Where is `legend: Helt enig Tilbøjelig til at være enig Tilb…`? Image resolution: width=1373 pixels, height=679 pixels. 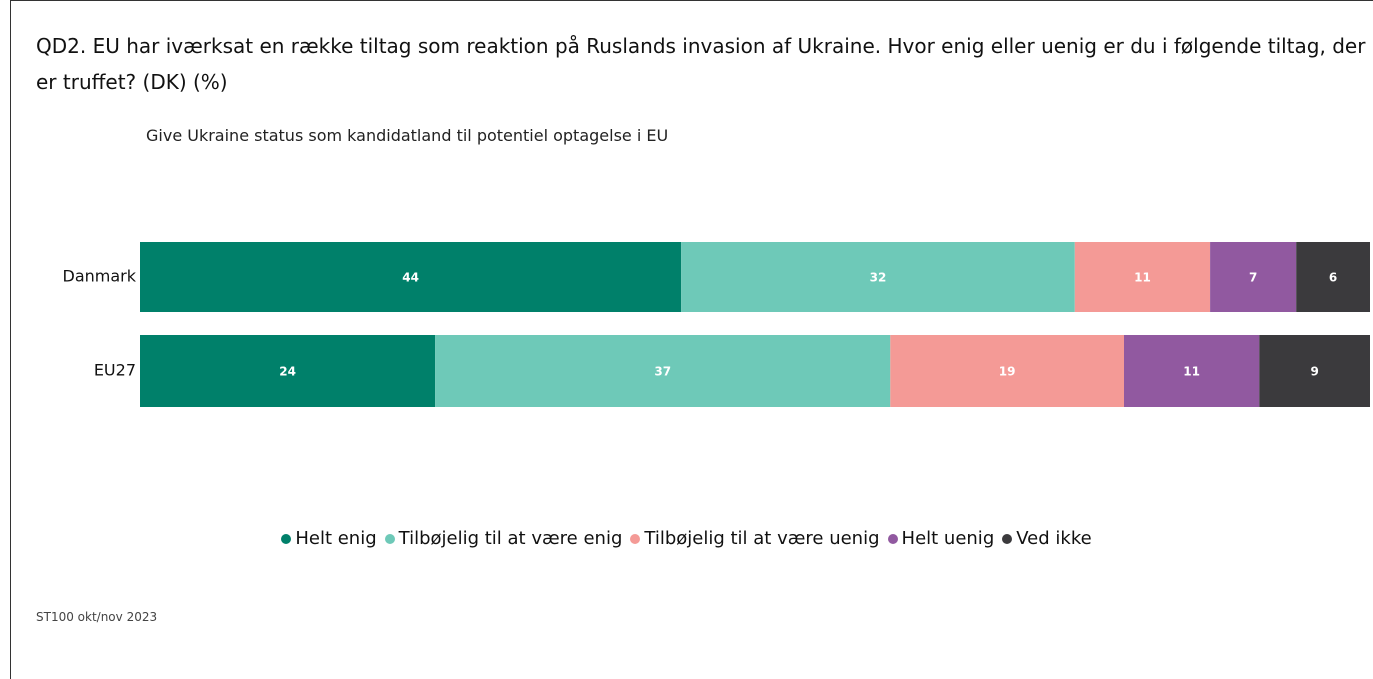
legend: Helt enig Tilbøjelig til at være enig Tilb… is located at coordinates (686, 538).